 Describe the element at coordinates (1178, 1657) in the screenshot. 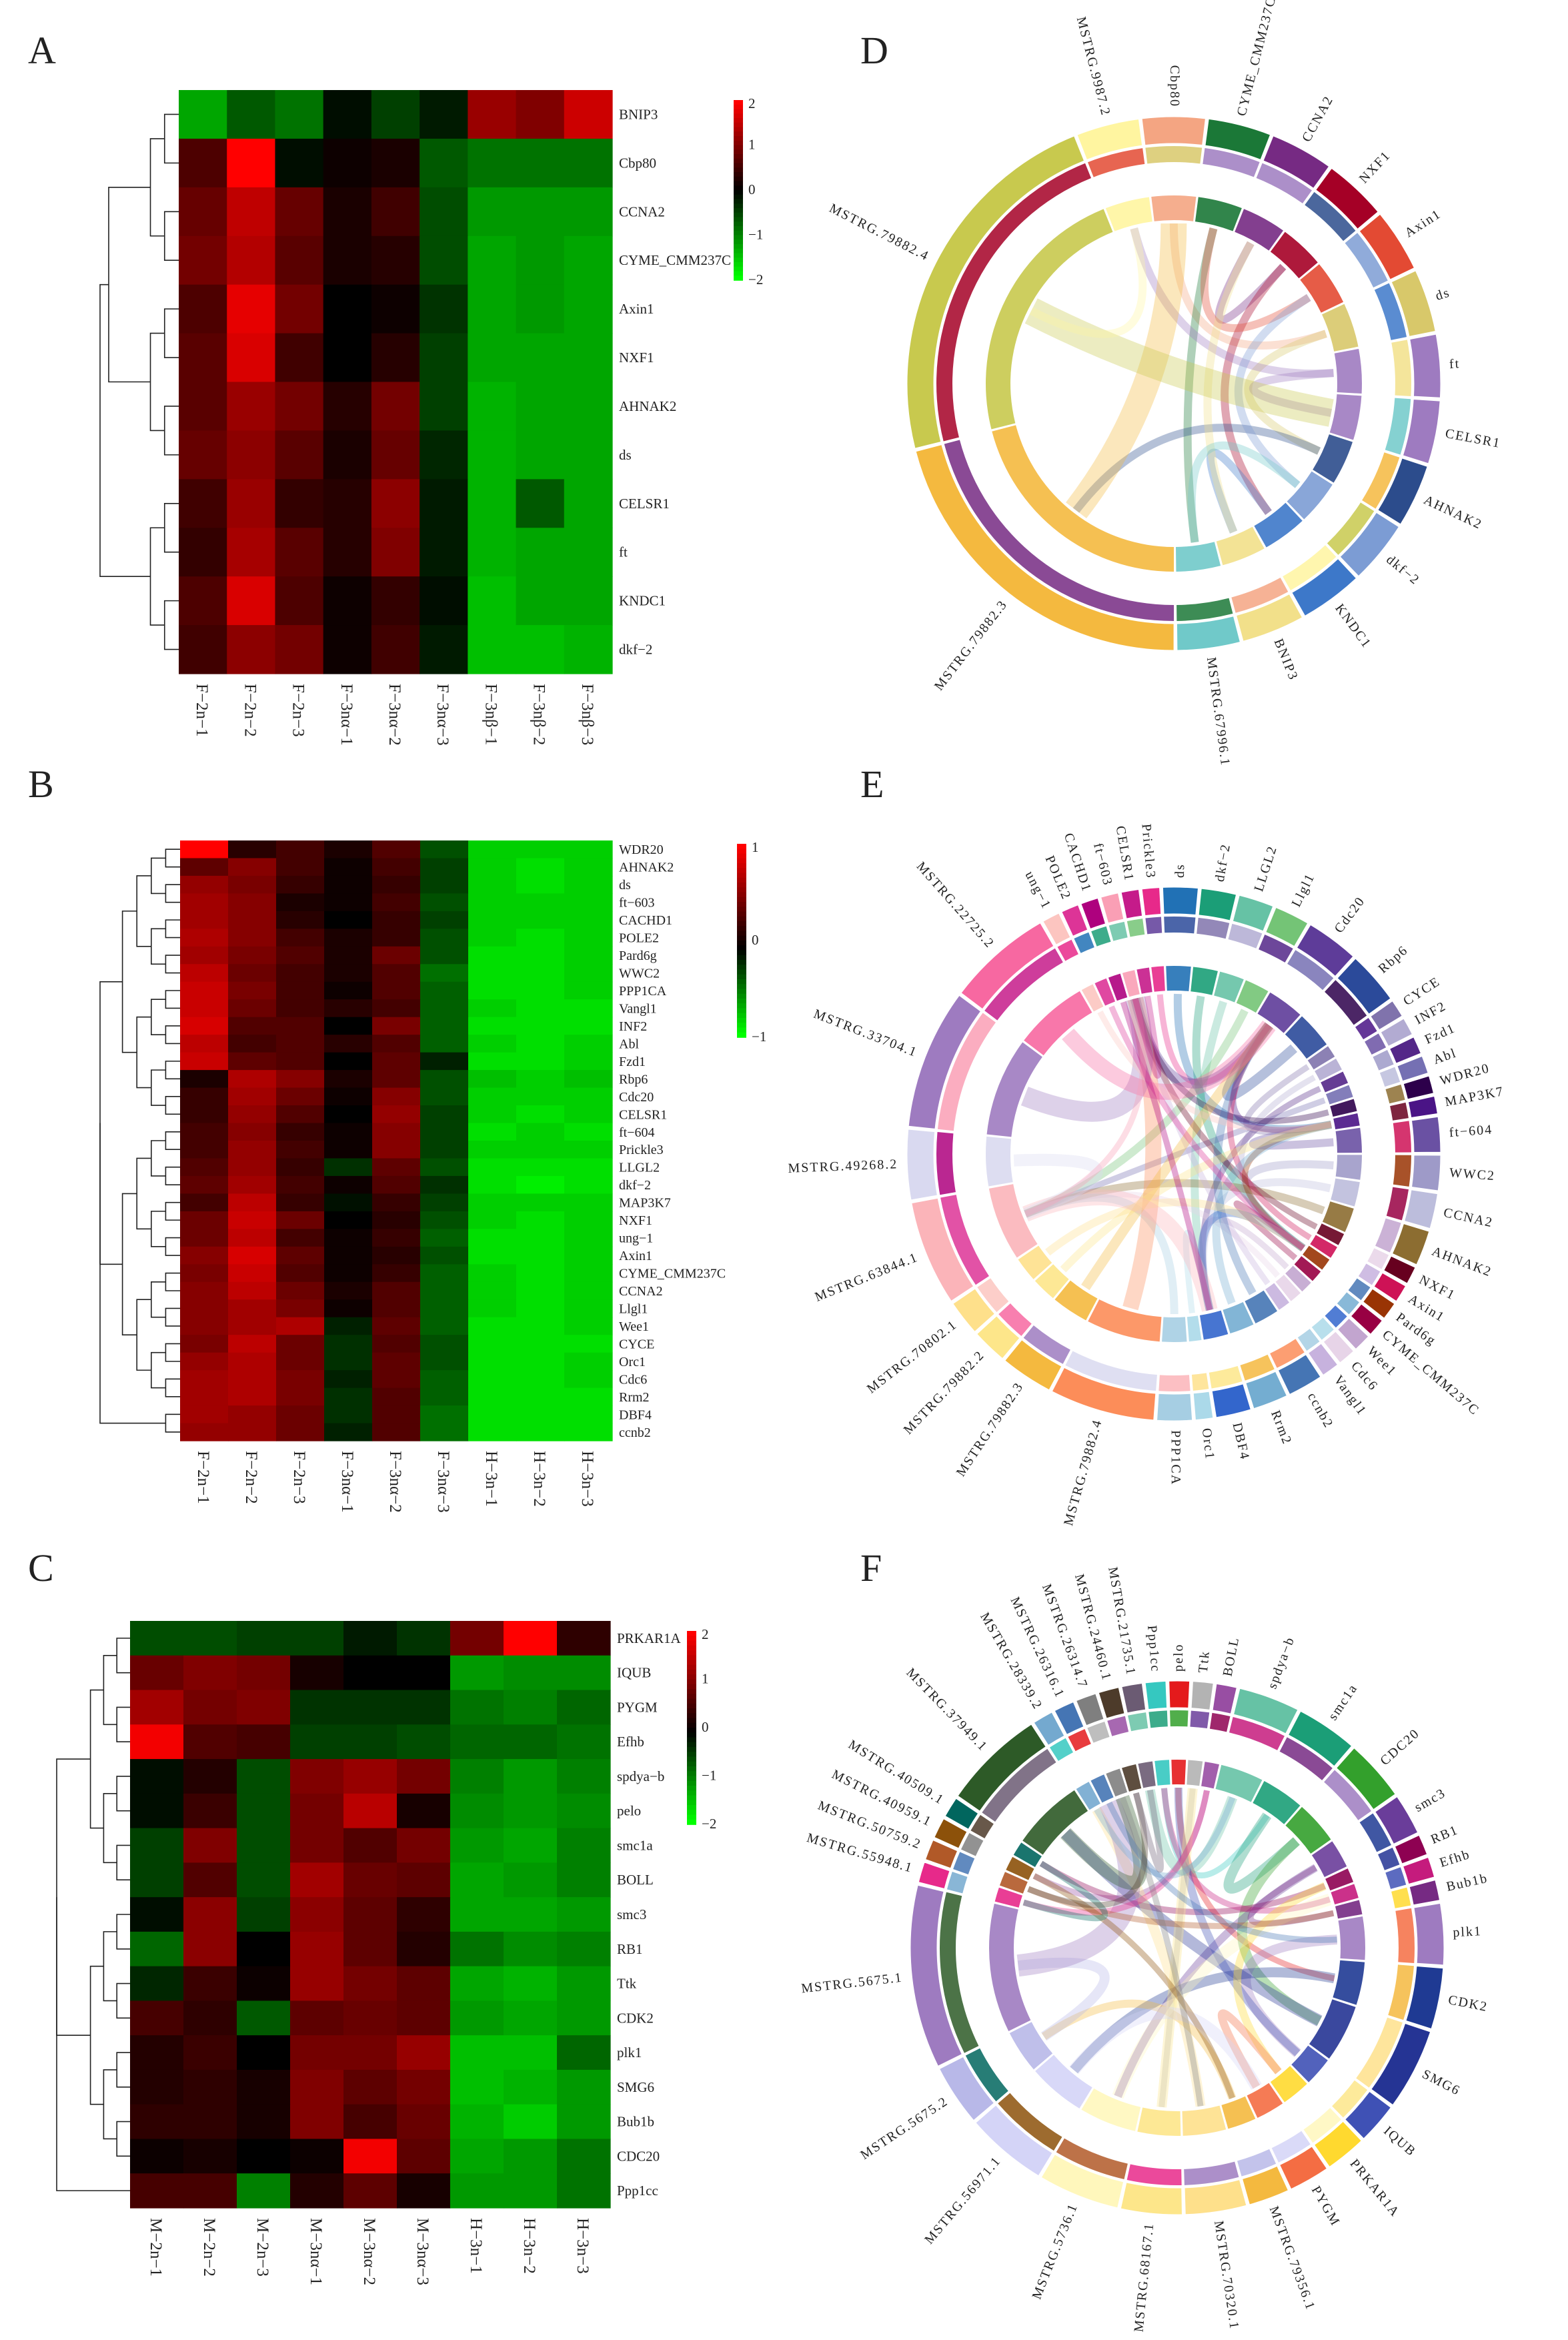

I see `chord-f-label: pelo` at that location.